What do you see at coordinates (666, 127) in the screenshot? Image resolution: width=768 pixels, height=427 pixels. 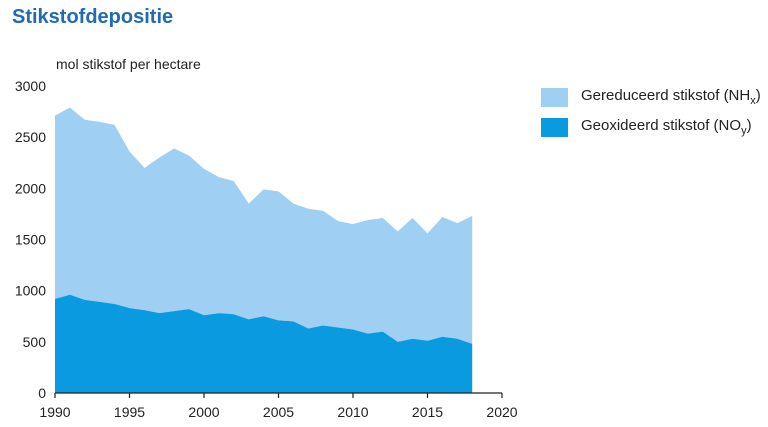 I see `legend-label-no: Geoxideerd stikstof (NOy)` at bounding box center [666, 127].